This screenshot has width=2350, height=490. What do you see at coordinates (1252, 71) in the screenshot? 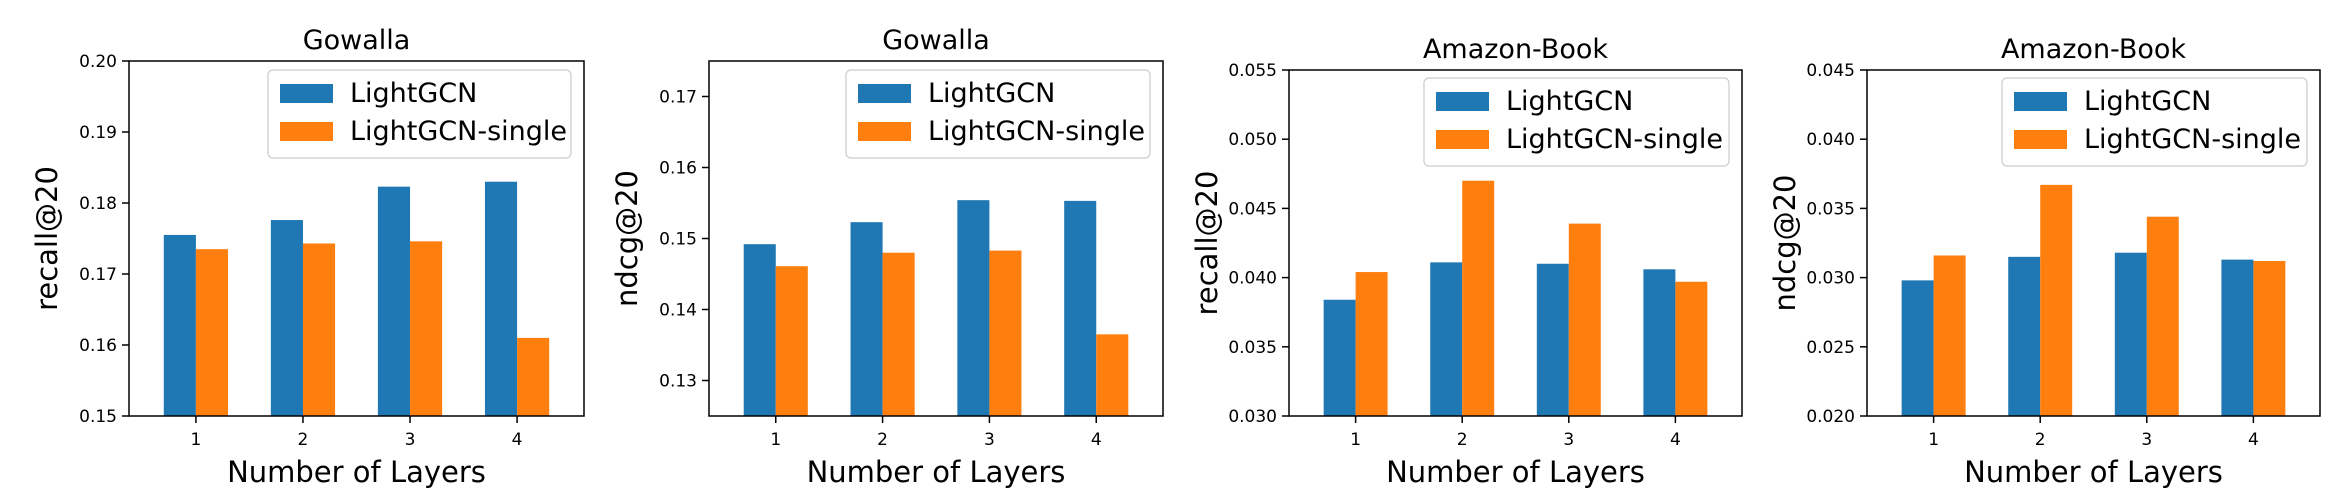
I see `y-tick-label: 0.055` at bounding box center [1252, 71].